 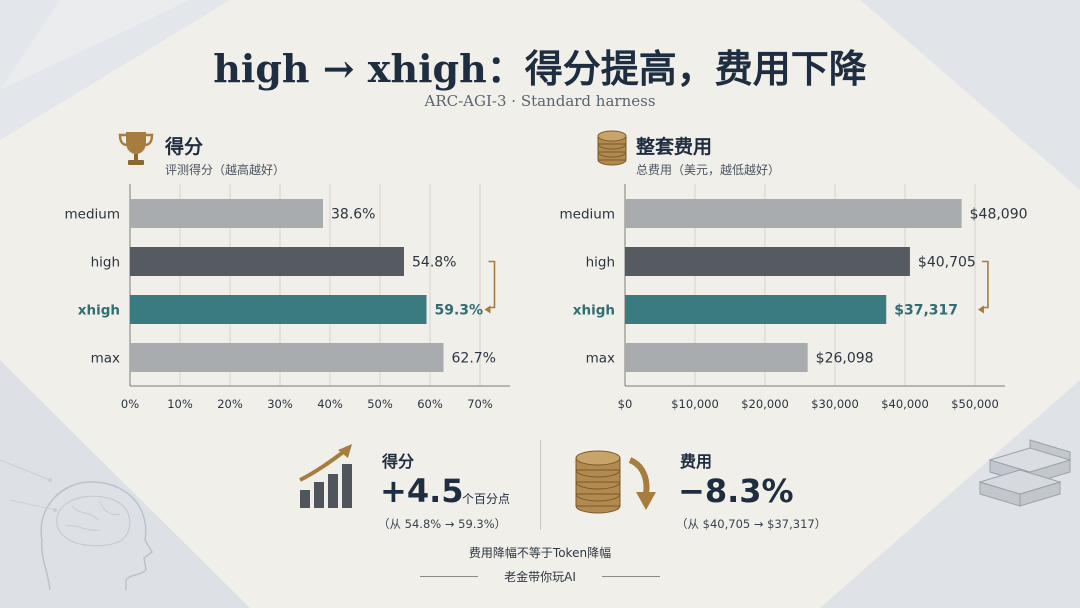 What do you see at coordinates (975, 404) in the screenshot?
I see `cost-x-tick-label: $50,000` at bounding box center [975, 404].